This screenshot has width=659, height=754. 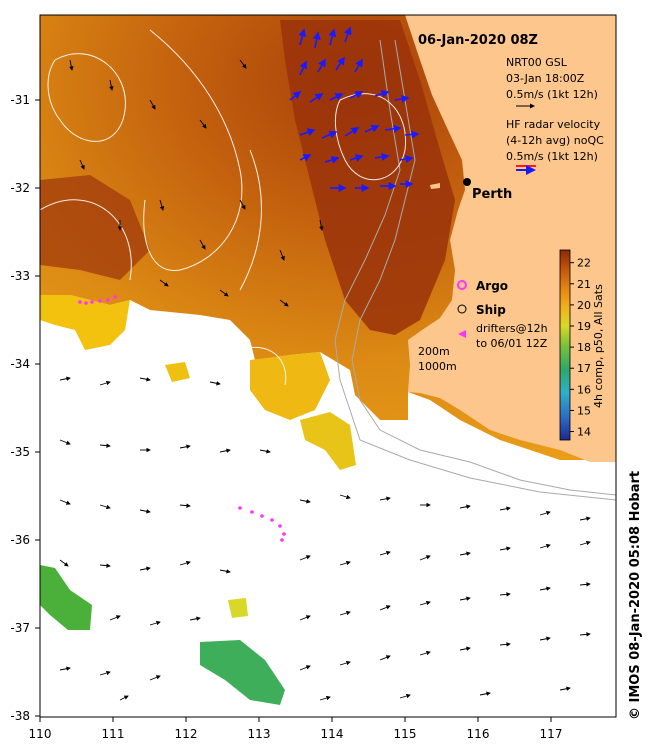 What do you see at coordinates (512, 328) in the screenshot?
I see `drifter-legend-line1: drifters@12h` at bounding box center [512, 328].